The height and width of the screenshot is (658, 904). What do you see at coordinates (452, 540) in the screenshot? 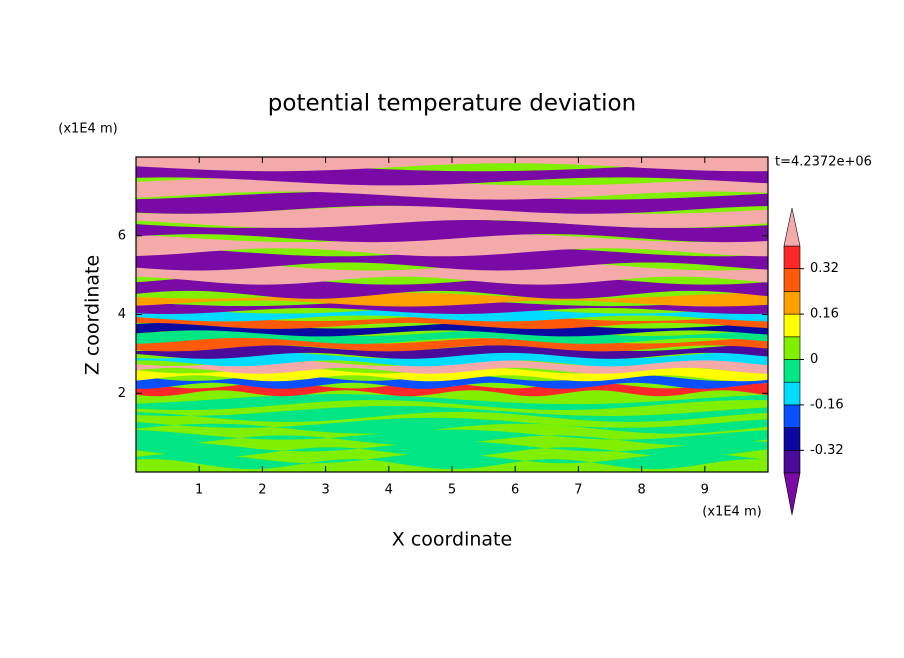
I see `x-axis-label: X coordinate` at bounding box center [452, 540].